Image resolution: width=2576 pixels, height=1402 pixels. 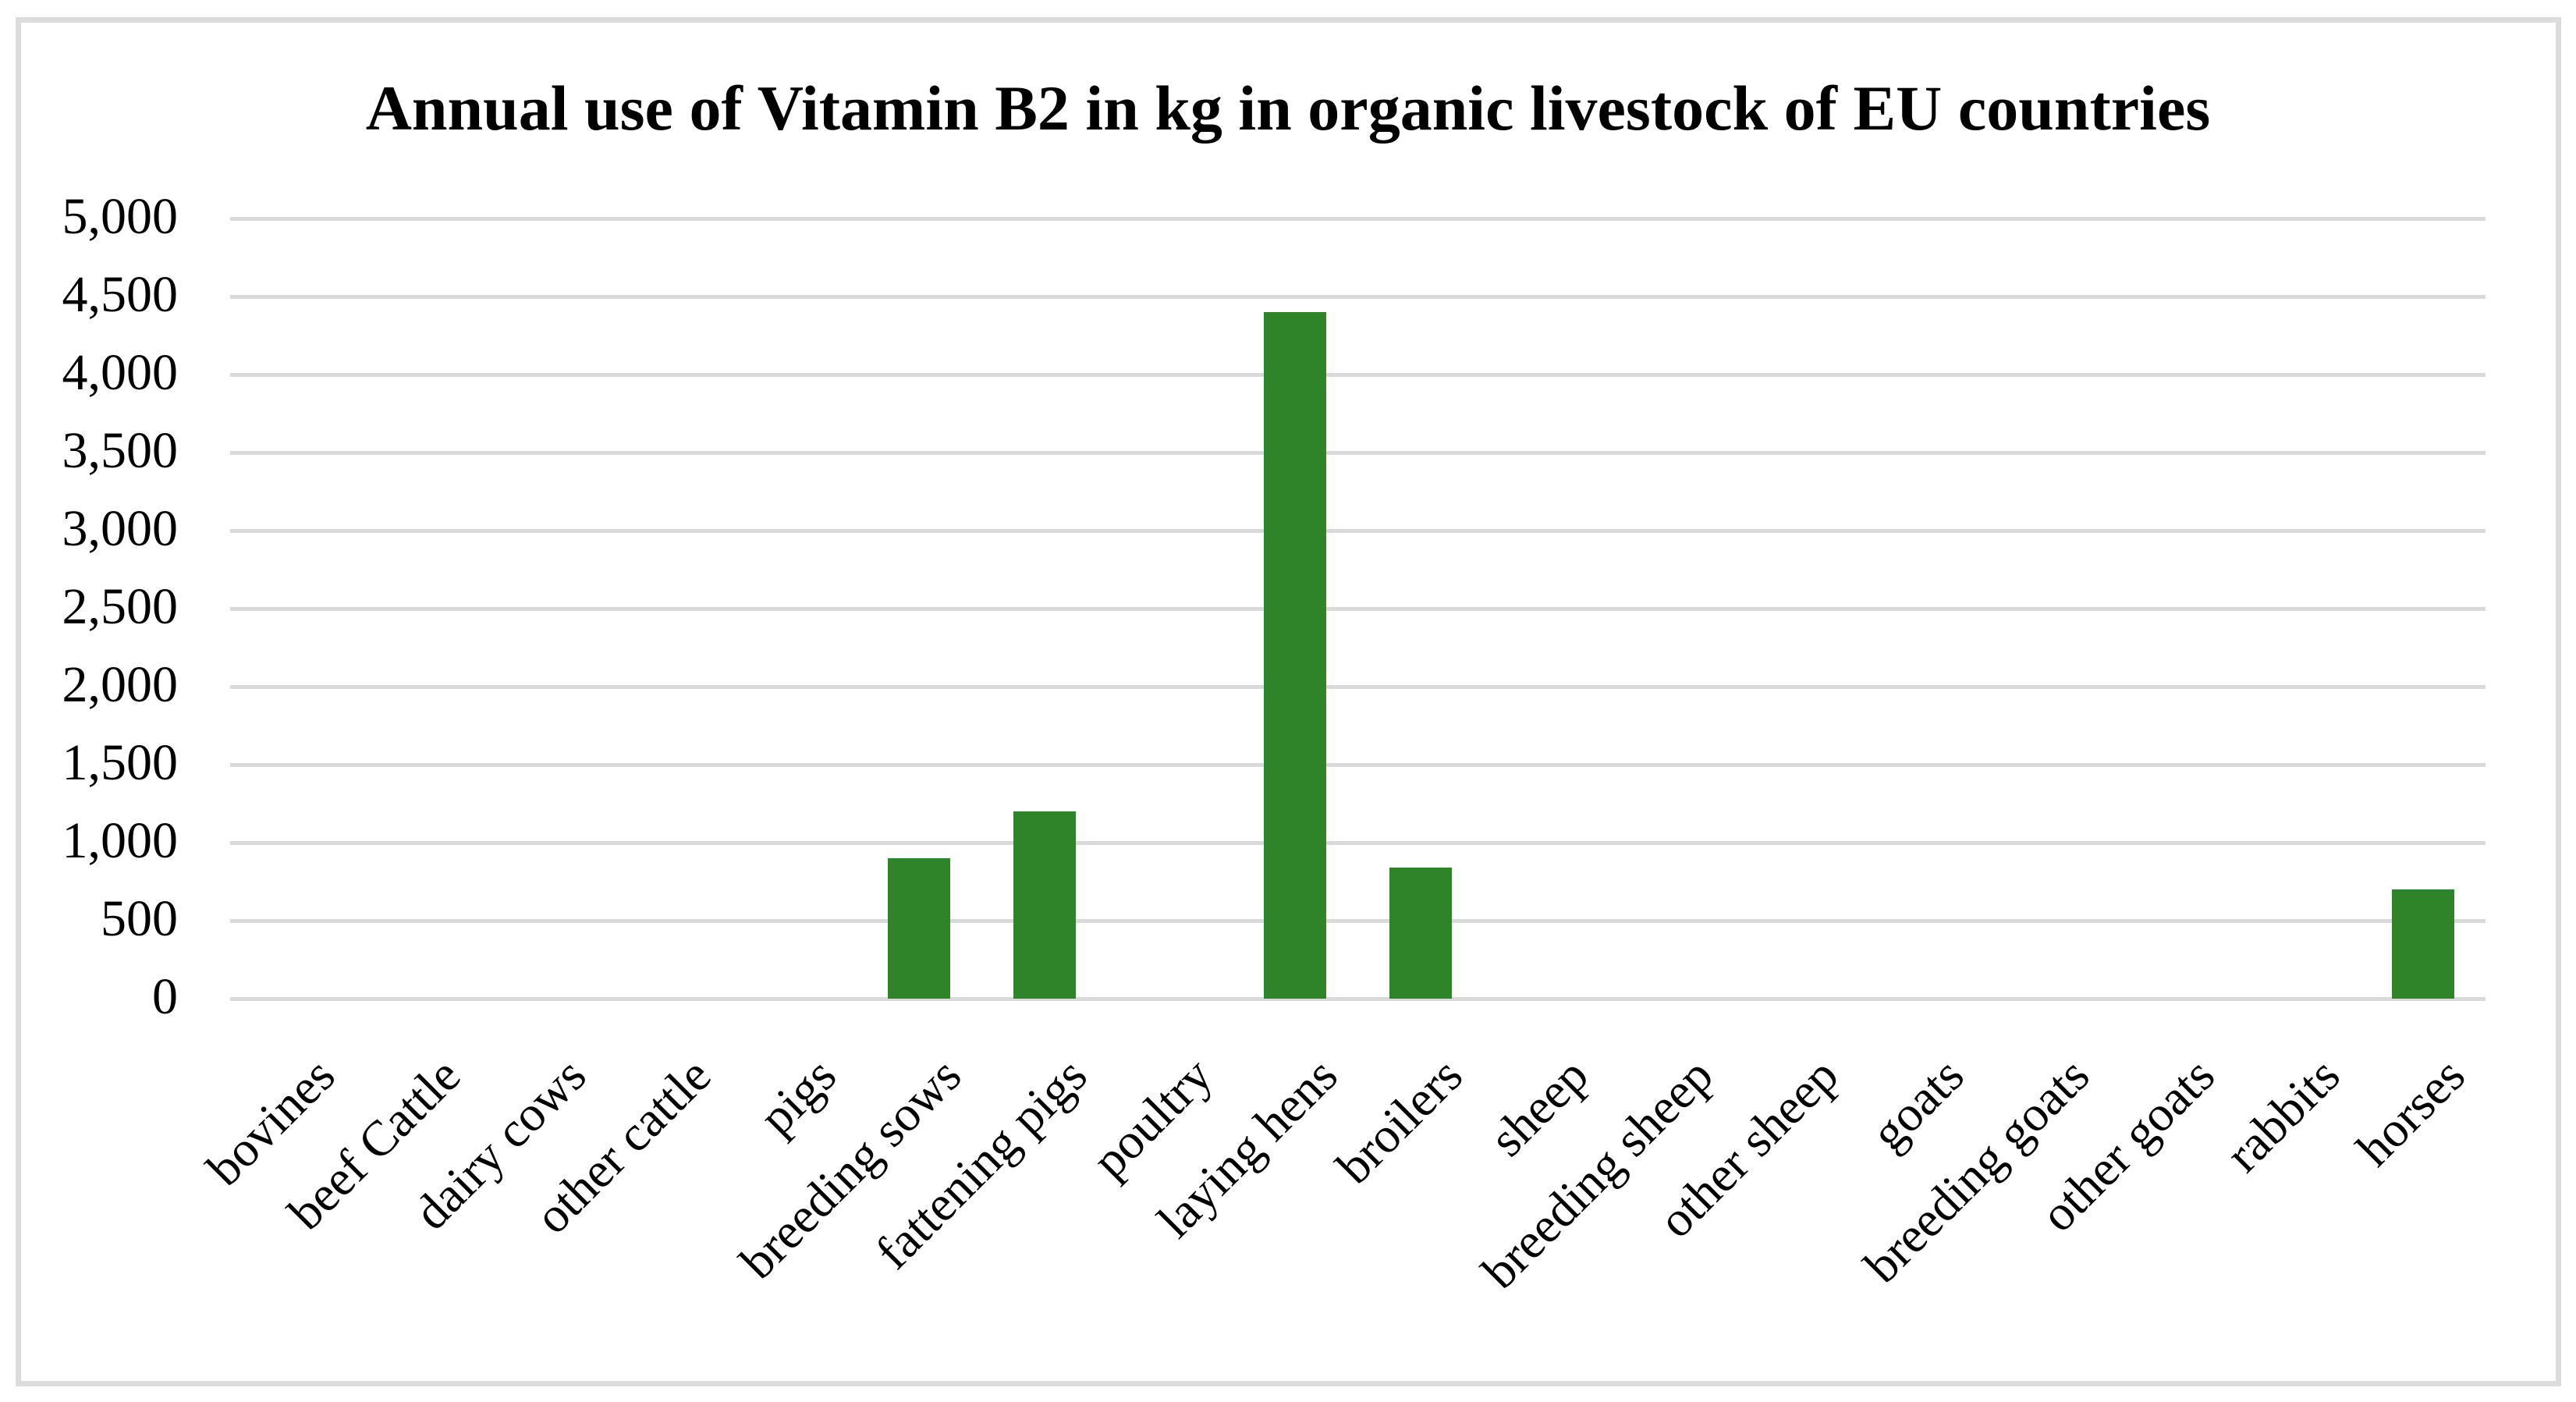 What do you see at coordinates (120, 372) in the screenshot?
I see `y-axis-tick-label: 4,000` at bounding box center [120, 372].